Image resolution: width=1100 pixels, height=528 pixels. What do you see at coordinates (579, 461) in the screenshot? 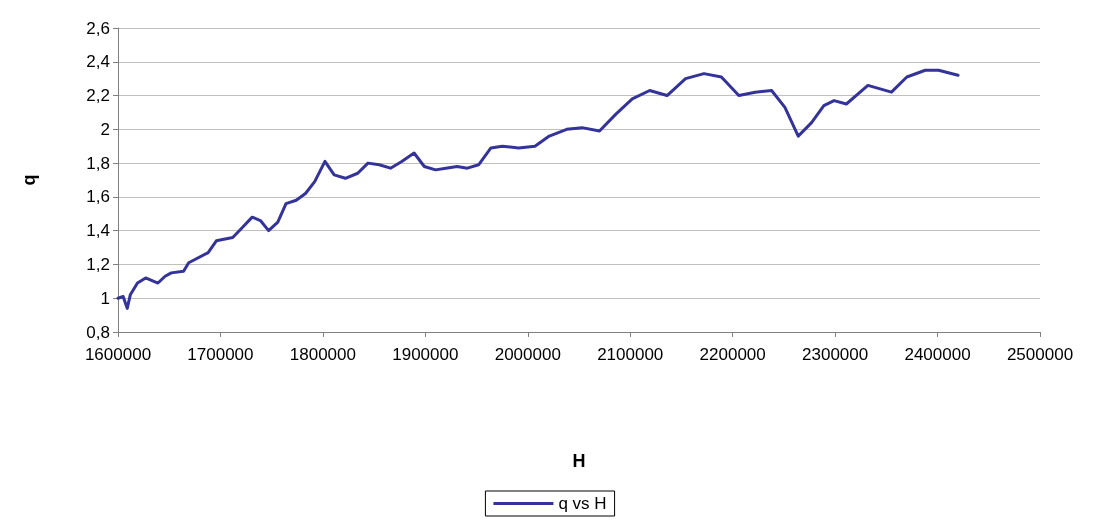
I see `x-axis-title: H` at bounding box center [579, 461].